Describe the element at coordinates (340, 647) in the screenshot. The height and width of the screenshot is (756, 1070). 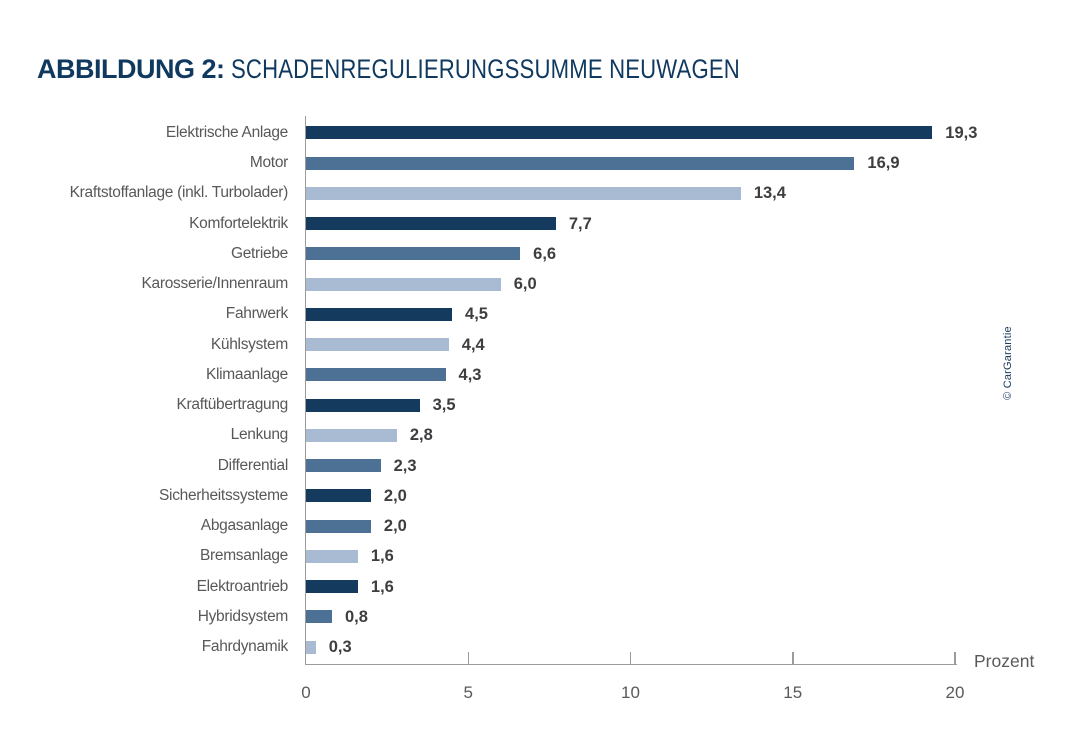
I see `value-label: 0,3` at that location.